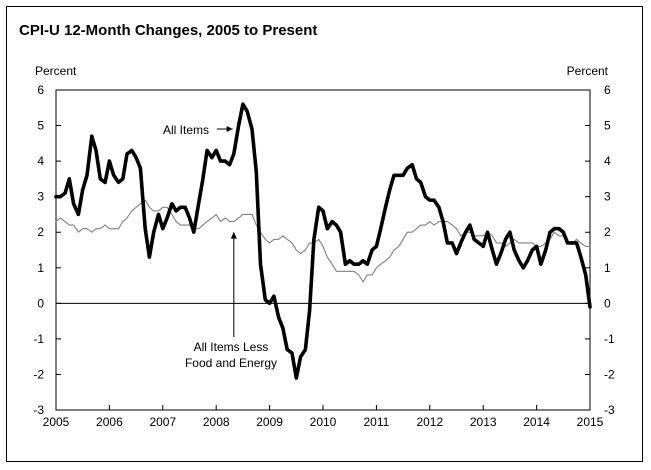 The image size is (651, 470). I want to click on x-tick-label: 2005, so click(56, 422).